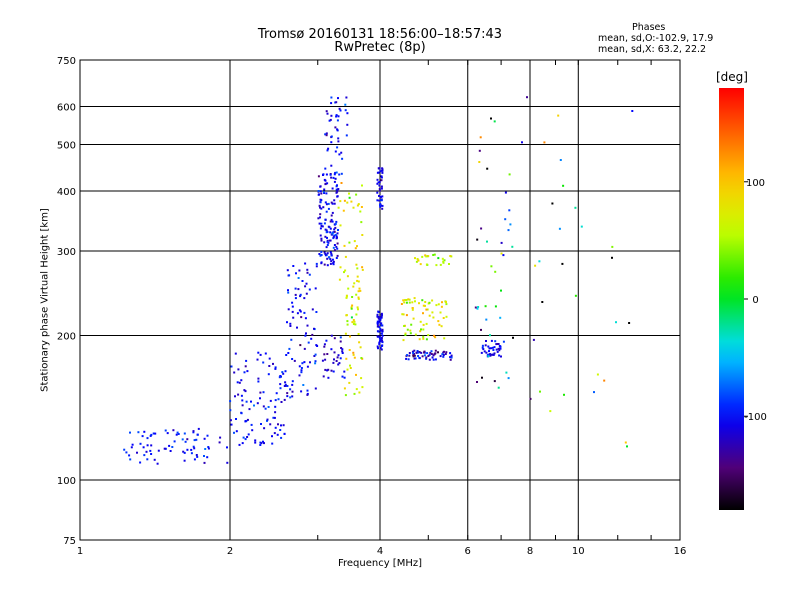 The width and height of the screenshot is (800, 600). What do you see at coordinates (656, 38) in the screenshot?
I see `phase-stats-o: mean, sd,O:-102.9, 17.9` at bounding box center [656, 38].